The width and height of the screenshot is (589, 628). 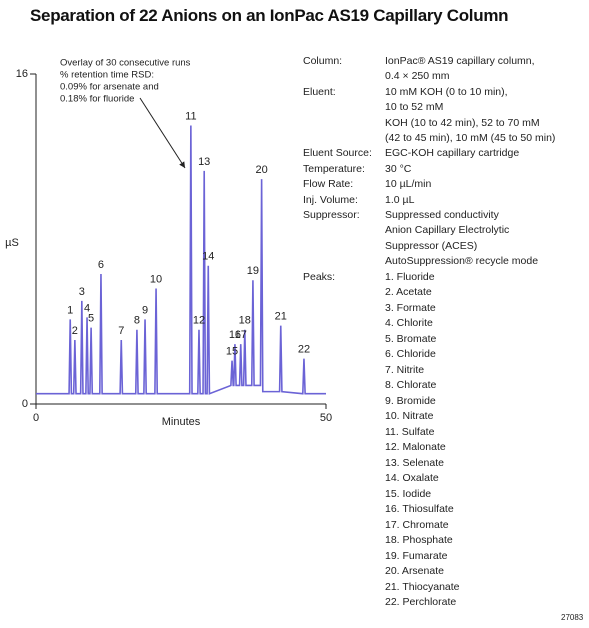 I want to click on condition-value: (42 to 45 min), 10 mM (45 to 50 min), so click(x=470, y=138).